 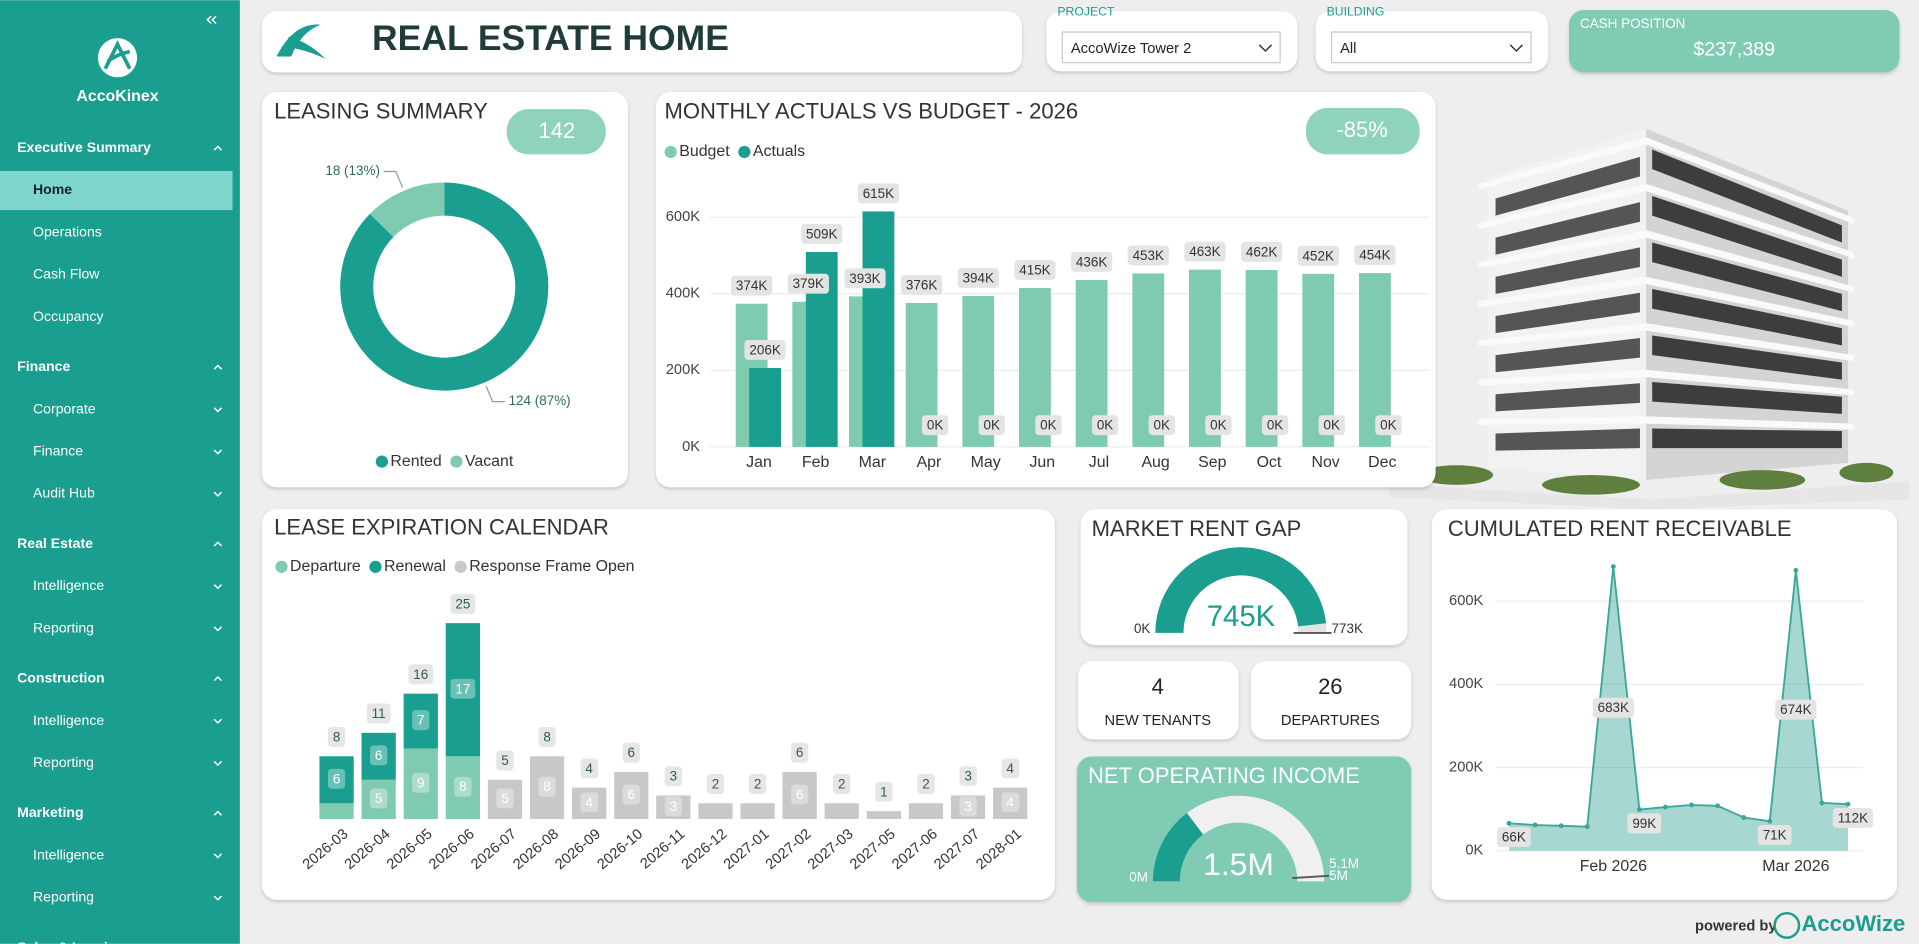 I want to click on area, so click(x=1679, y=708).